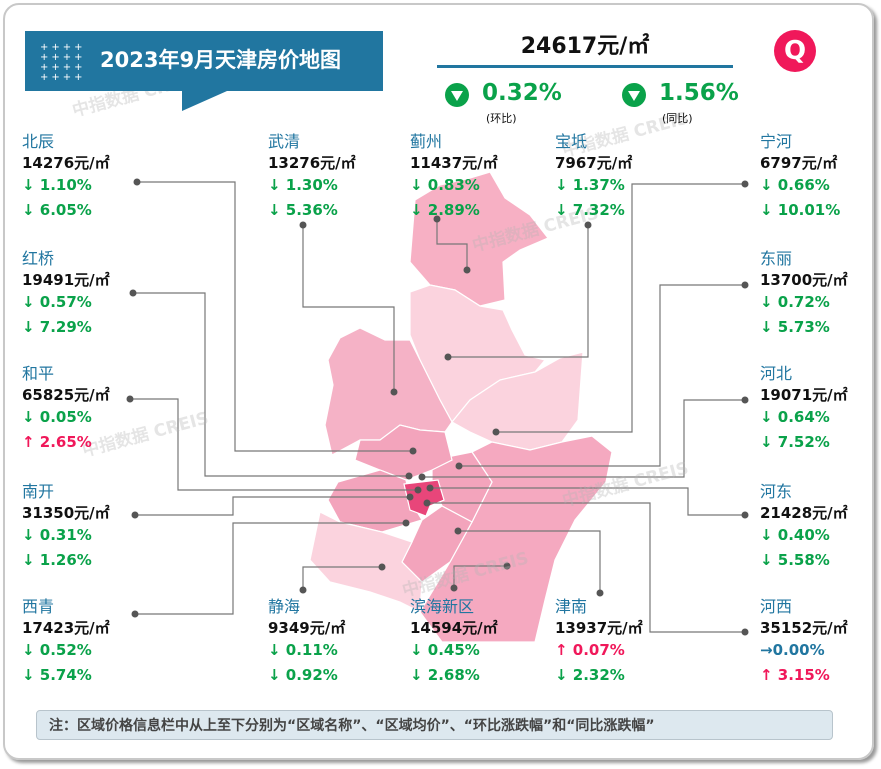 The width and height of the screenshot is (881, 769). I want to click on district-yoy: ↓ 6.05%, so click(57, 210).